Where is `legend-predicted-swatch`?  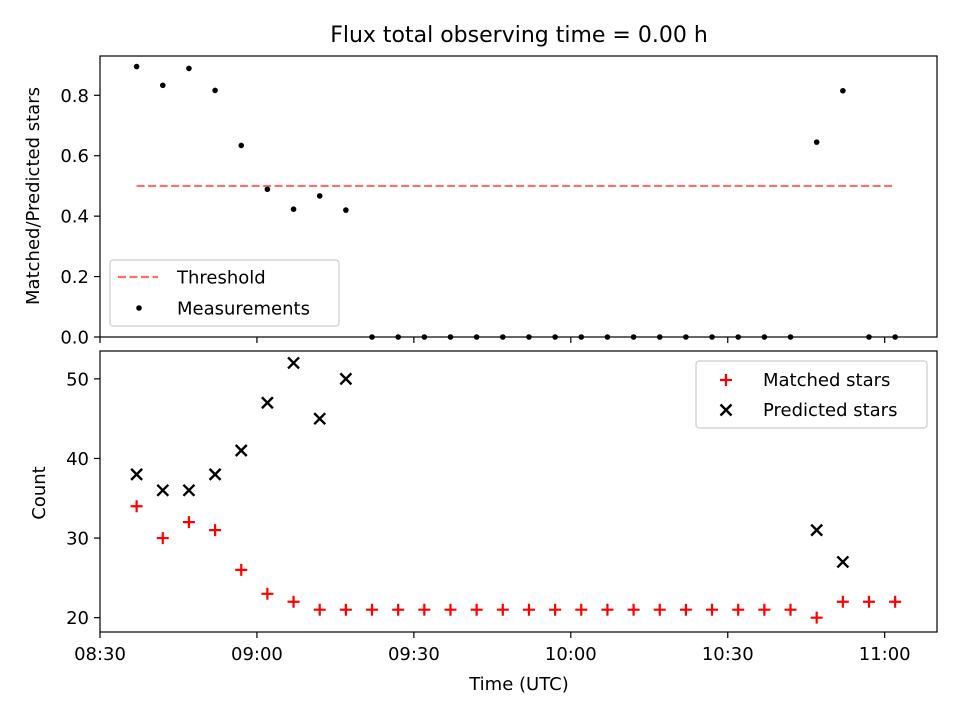 legend-predicted-swatch is located at coordinates (726, 410).